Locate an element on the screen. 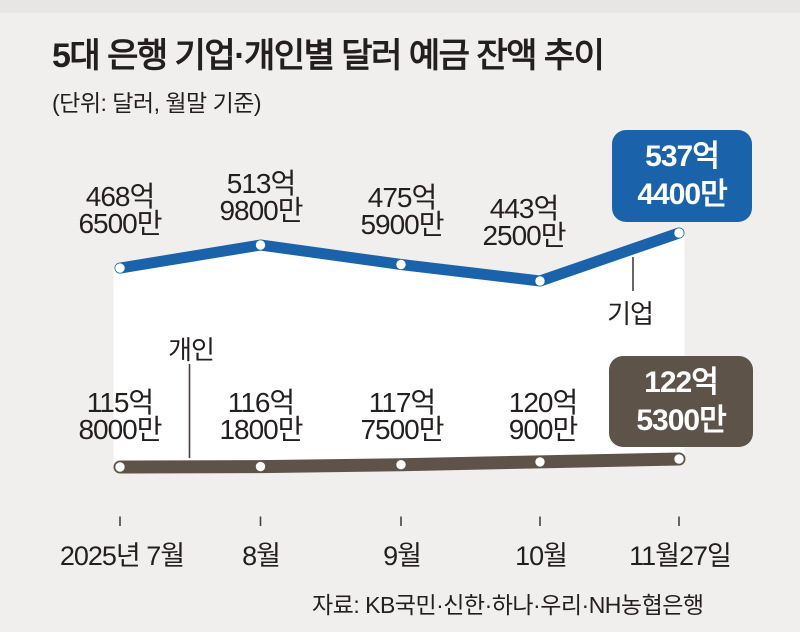  x-tick-label-3: 10월 is located at coordinates (541, 556).